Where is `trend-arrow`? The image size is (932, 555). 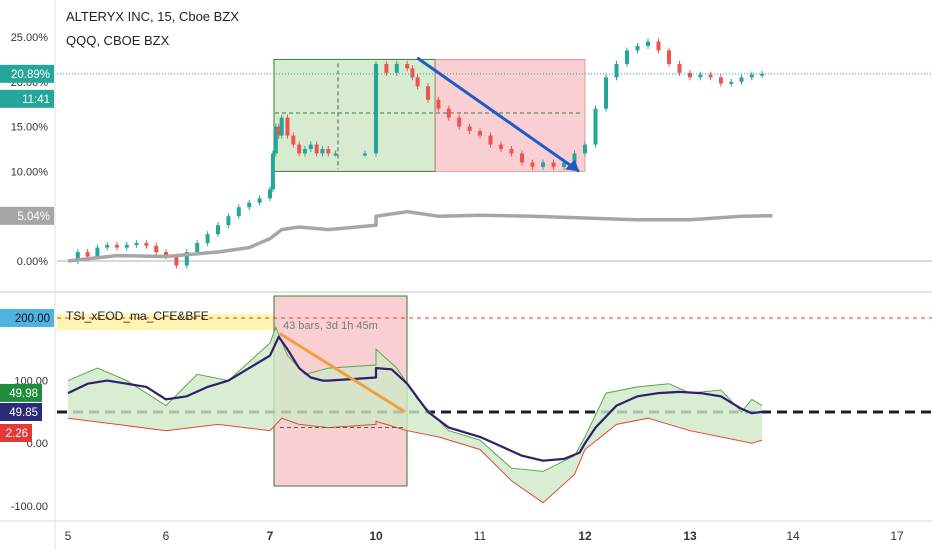 trend-arrow is located at coordinates (498, 114).